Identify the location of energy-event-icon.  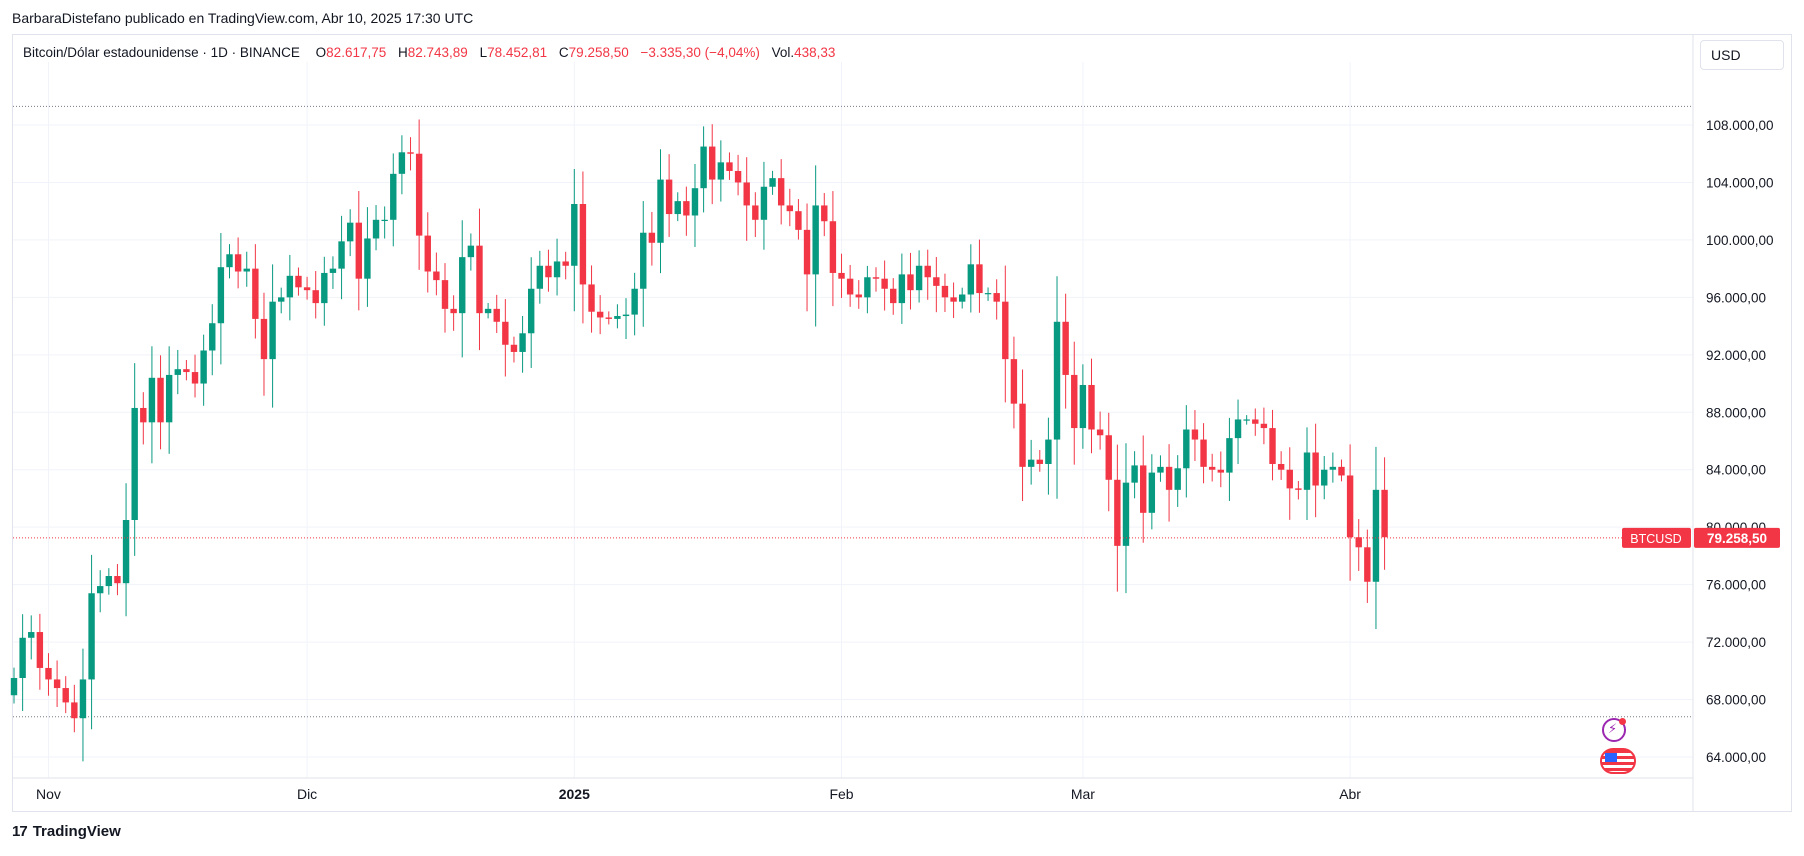
(1614, 730).